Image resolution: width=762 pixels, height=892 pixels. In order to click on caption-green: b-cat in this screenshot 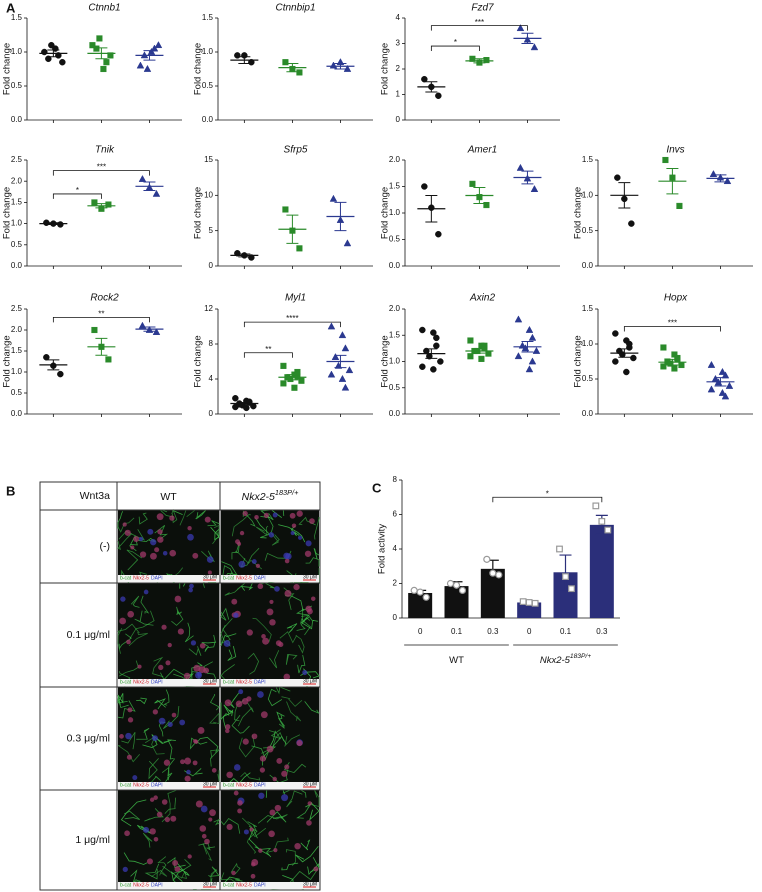, I will do `click(229, 786)`.